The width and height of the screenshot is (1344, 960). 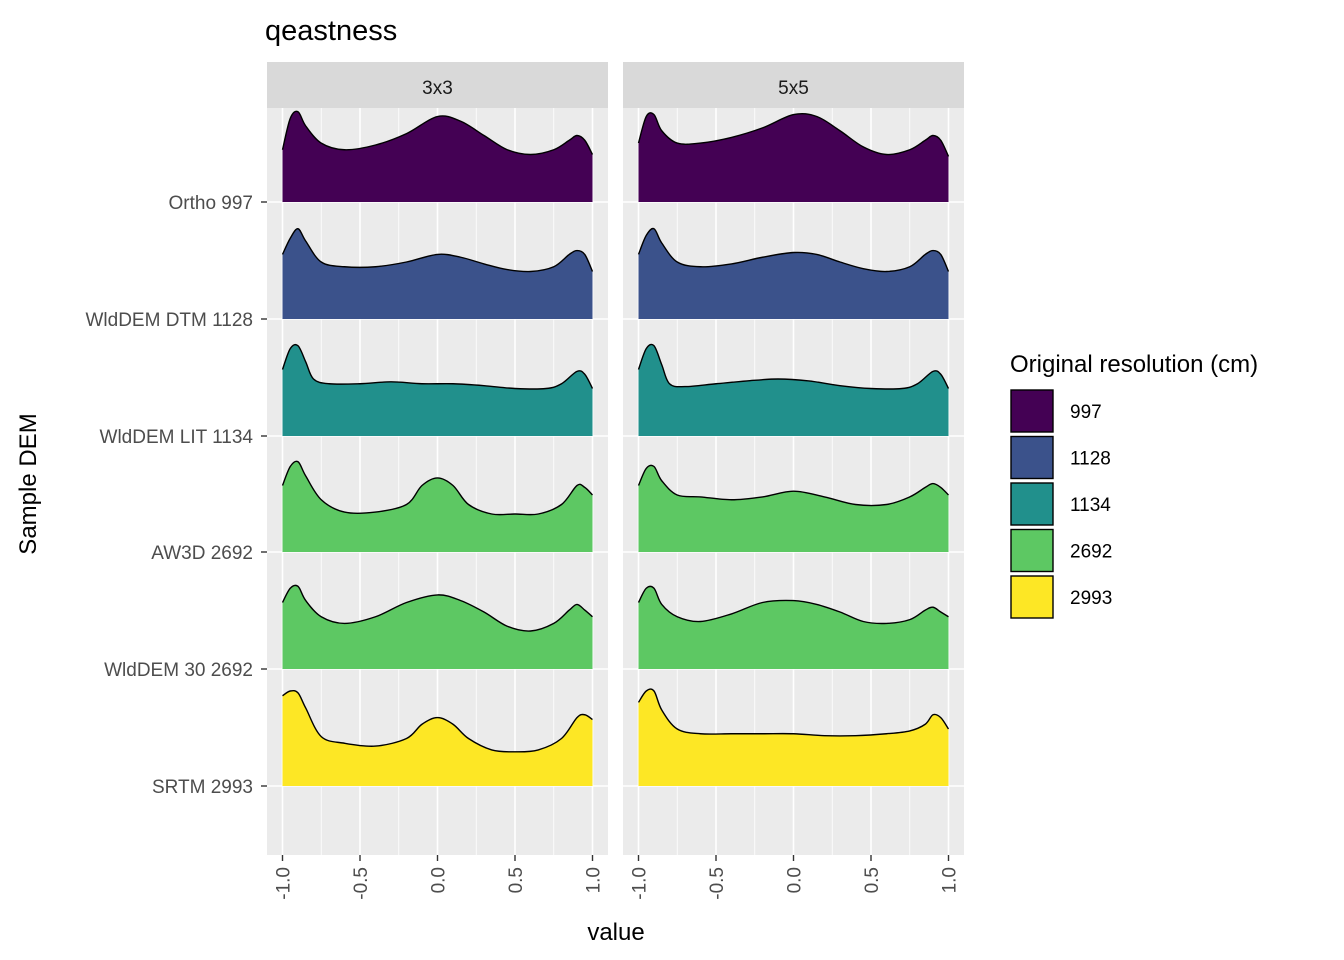 I want to click on y-axis-title: Sample DEM, so click(x=28, y=483).